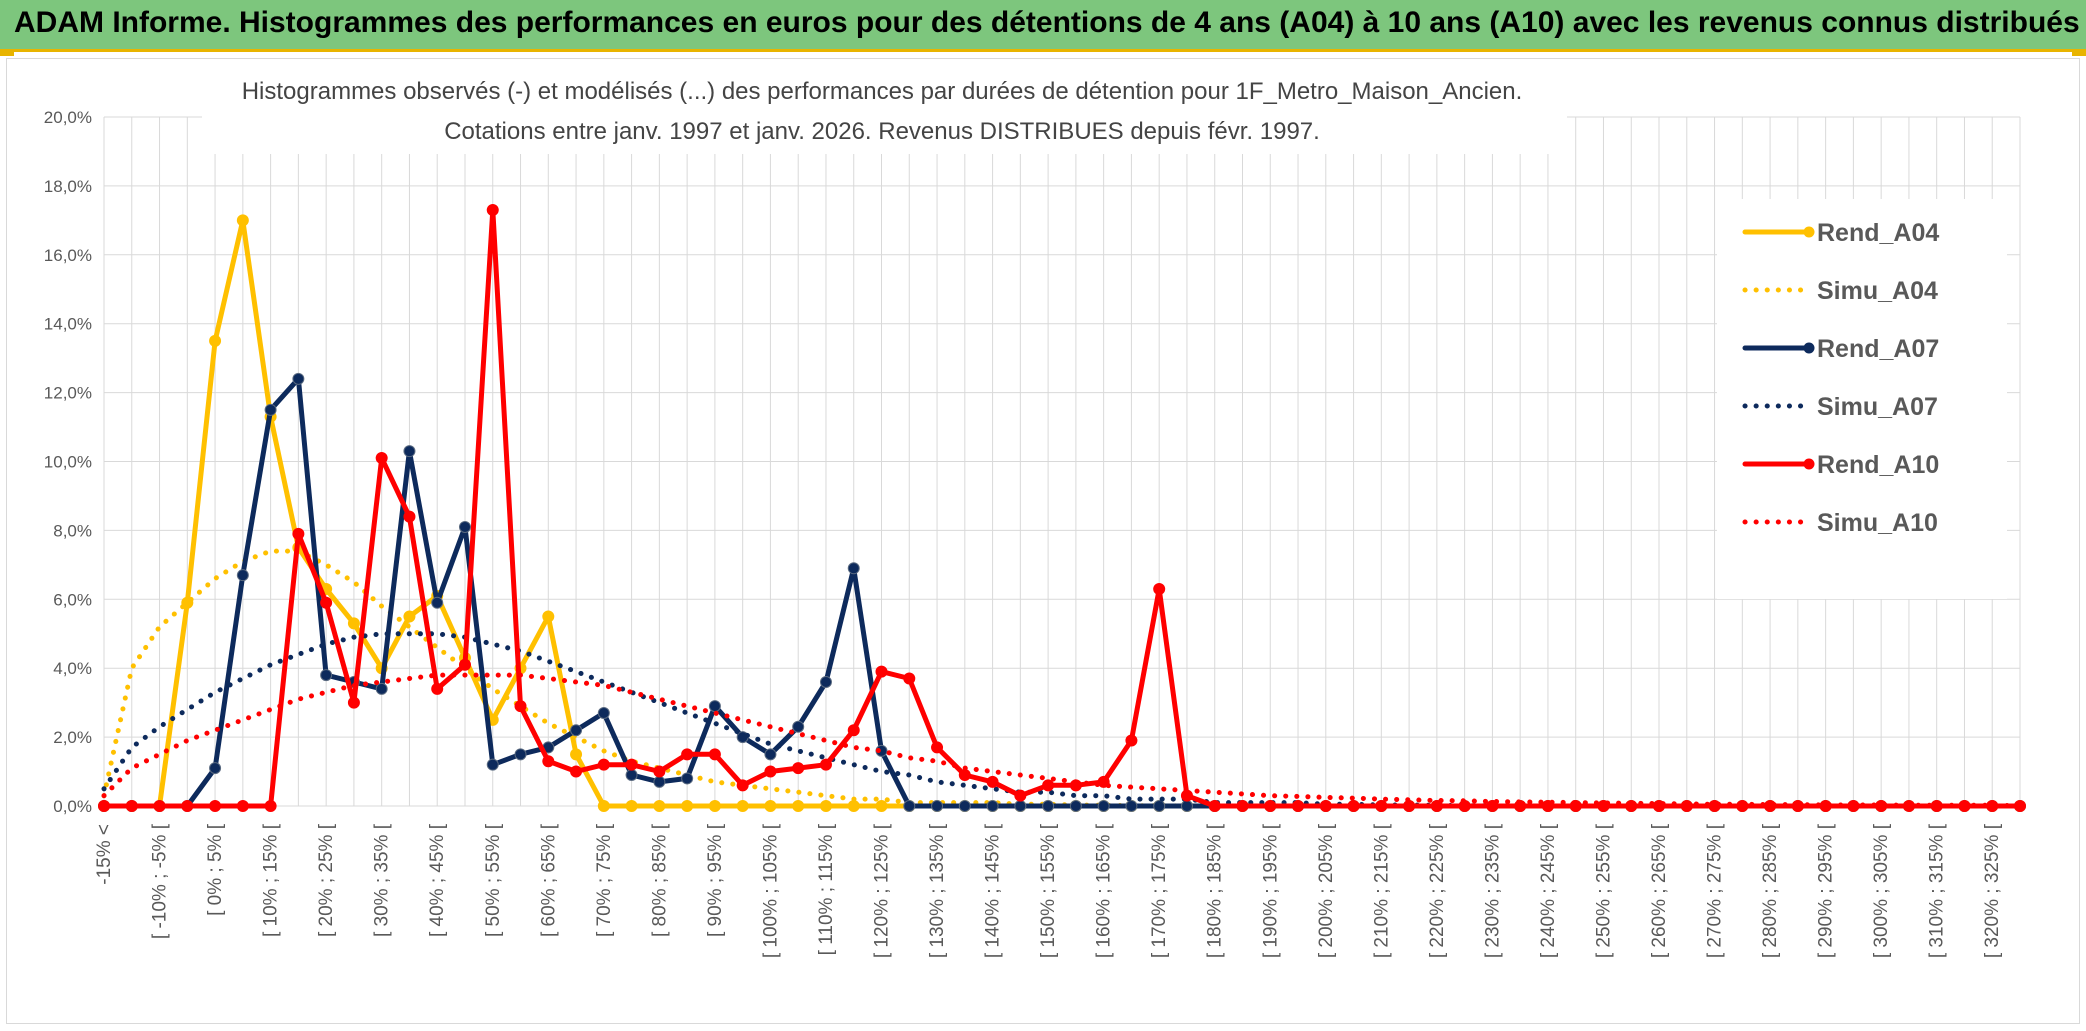 The height and width of the screenshot is (1031, 2086). Describe the element at coordinates (1603, 890) in the screenshot. I see `x-tick-label: [ 250% ; 255% [` at that location.